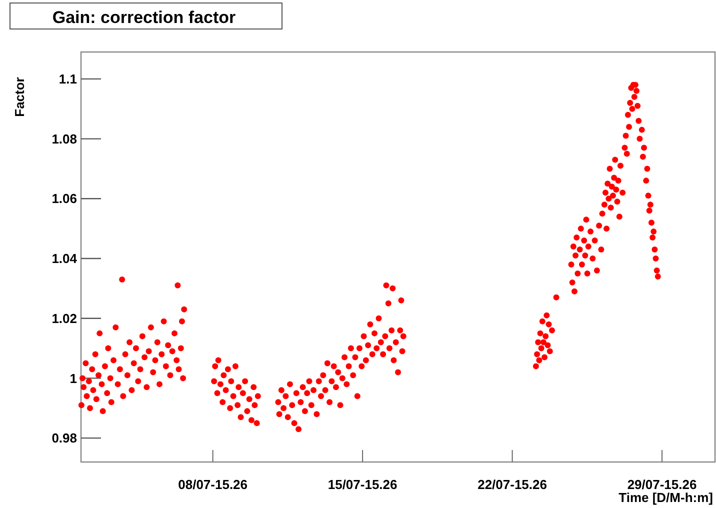 This screenshot has width=716, height=508. I want to click on y-tick-label: 0.98, so click(64, 438).